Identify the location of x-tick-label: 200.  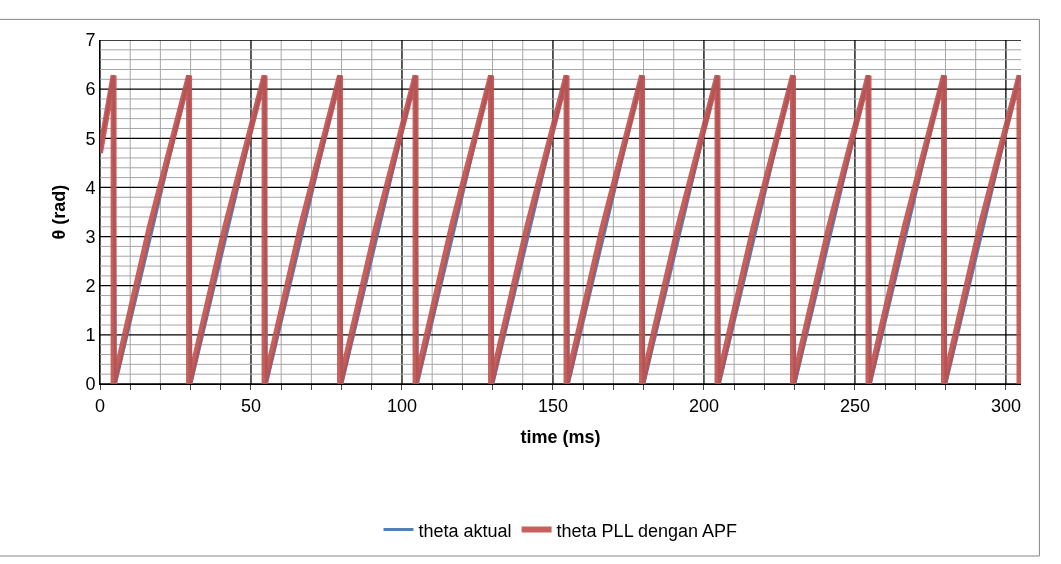
(703, 405).